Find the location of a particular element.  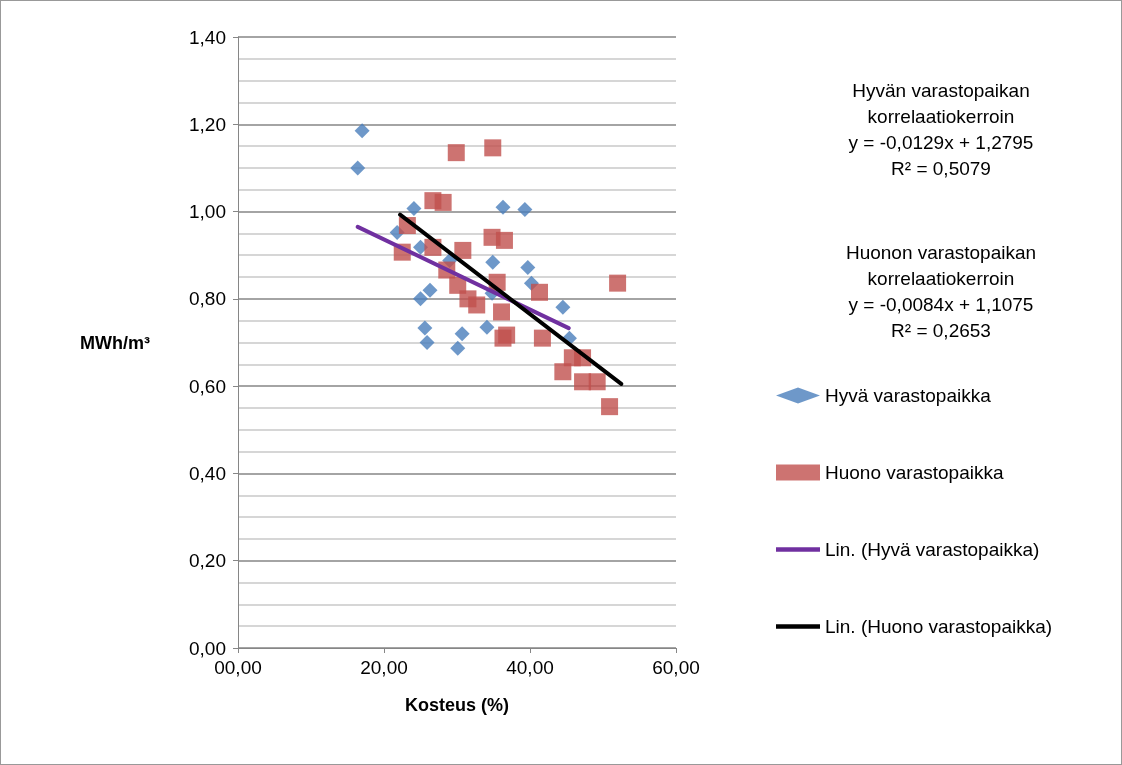

y-tick-label: 1,20 is located at coordinates (207, 124).